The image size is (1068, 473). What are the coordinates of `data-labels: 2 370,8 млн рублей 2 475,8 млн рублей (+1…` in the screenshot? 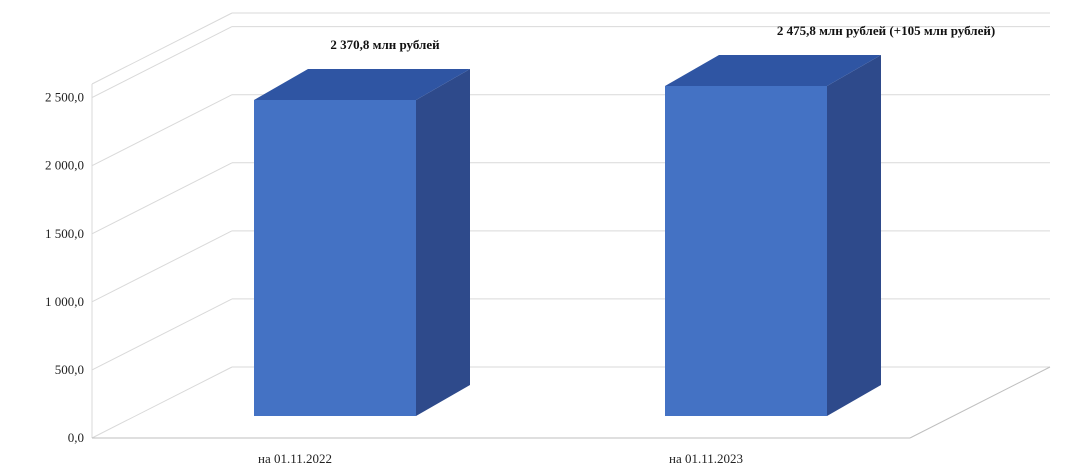 It's located at (662, 37).